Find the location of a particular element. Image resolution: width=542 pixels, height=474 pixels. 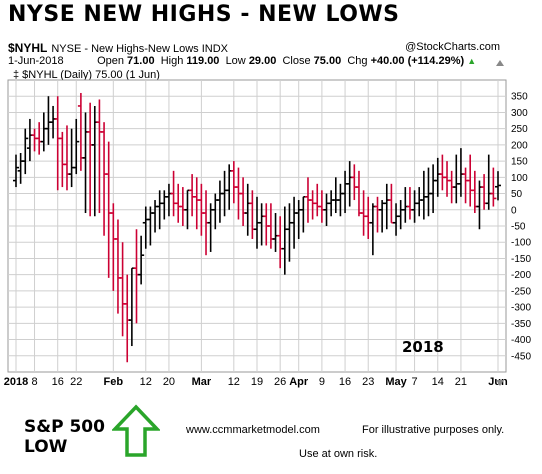

y-tick-label: -150 is located at coordinates (521, 259).